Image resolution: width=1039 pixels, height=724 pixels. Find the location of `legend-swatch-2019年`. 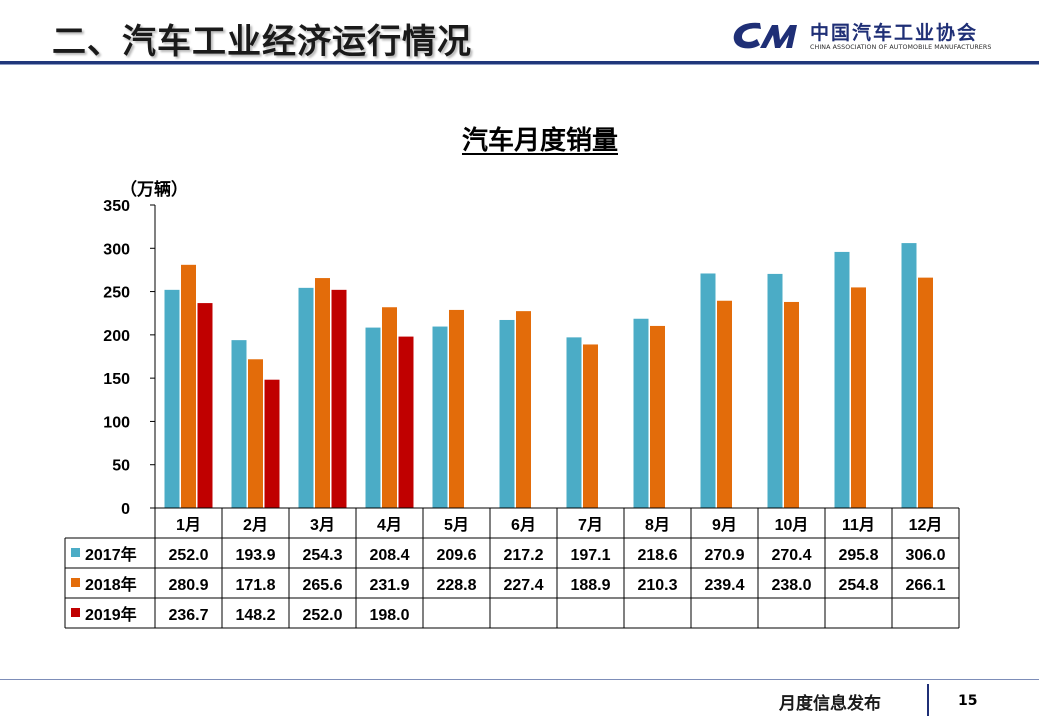

legend-swatch-2019年 is located at coordinates (75, 612).